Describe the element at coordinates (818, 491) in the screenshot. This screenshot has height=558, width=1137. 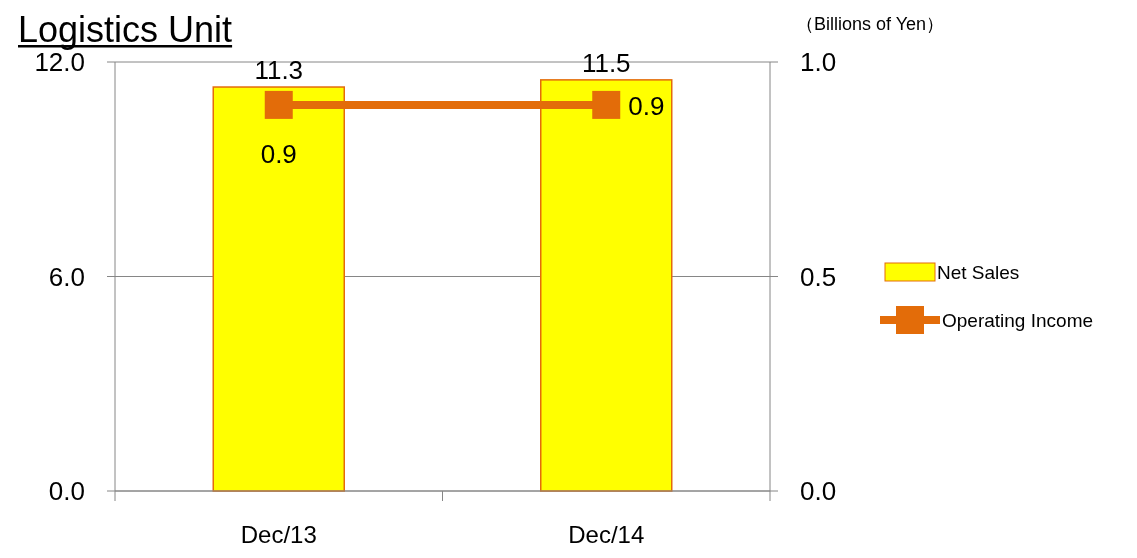
I see `y2-tick-label: 0.0` at that location.